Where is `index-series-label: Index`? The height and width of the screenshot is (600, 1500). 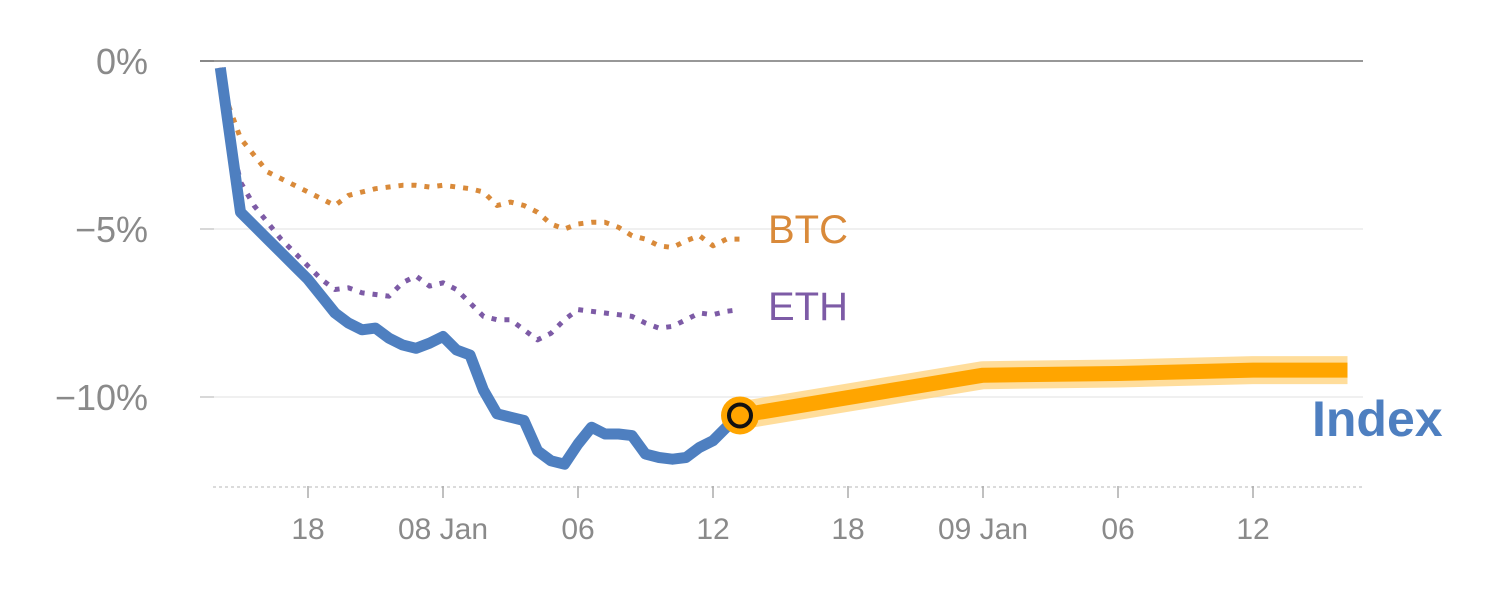
index-series-label: Index is located at coordinates (1377, 419).